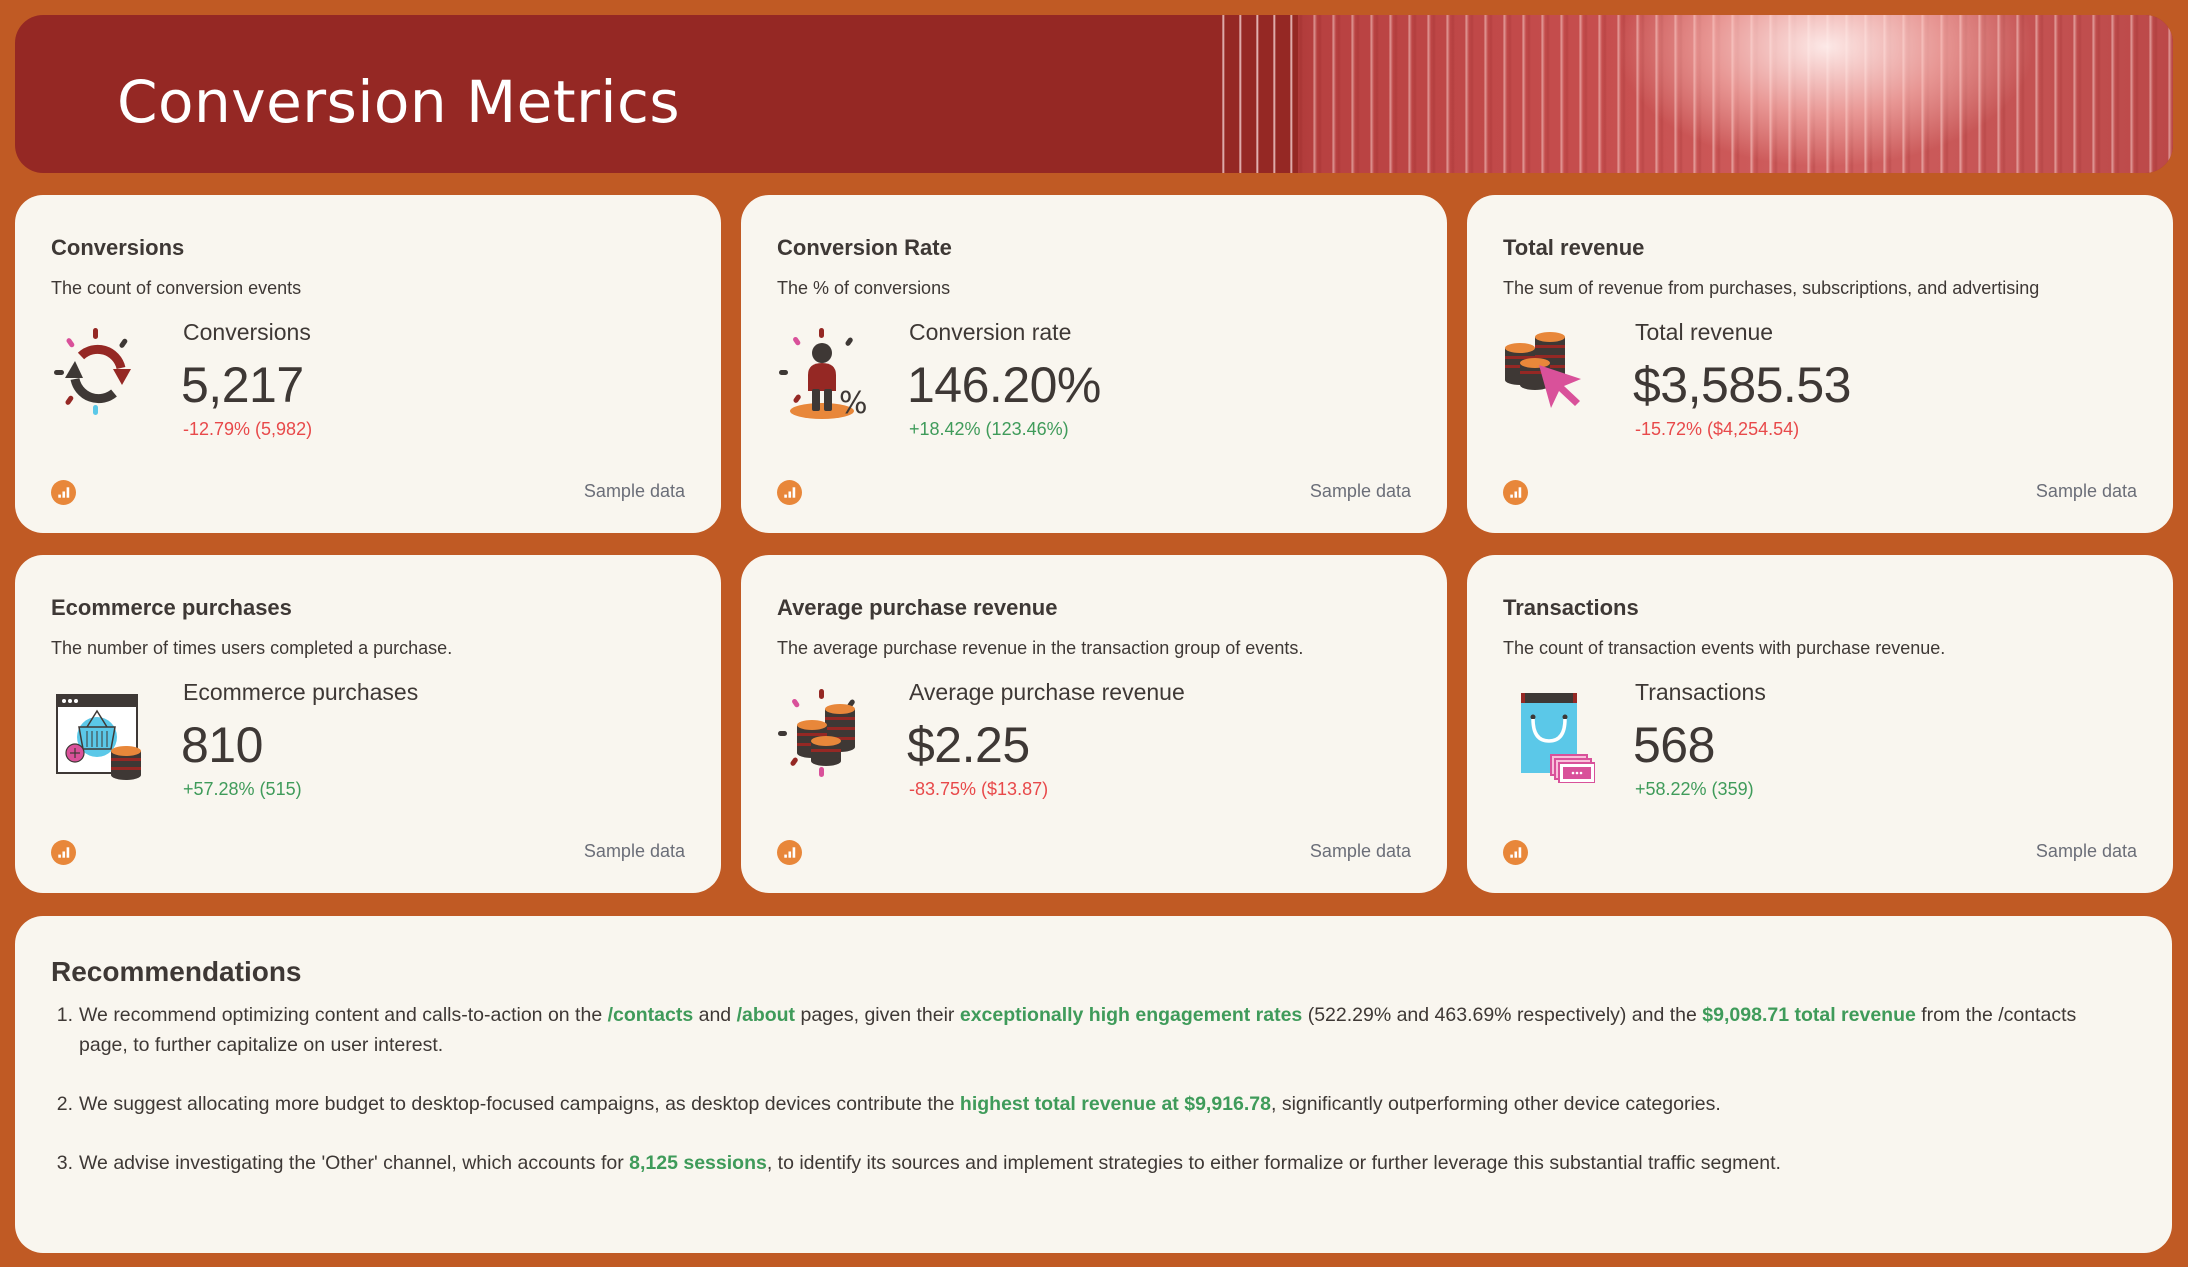 The height and width of the screenshot is (1267, 2188). I want to click on text-segment: and, so click(715, 1015).